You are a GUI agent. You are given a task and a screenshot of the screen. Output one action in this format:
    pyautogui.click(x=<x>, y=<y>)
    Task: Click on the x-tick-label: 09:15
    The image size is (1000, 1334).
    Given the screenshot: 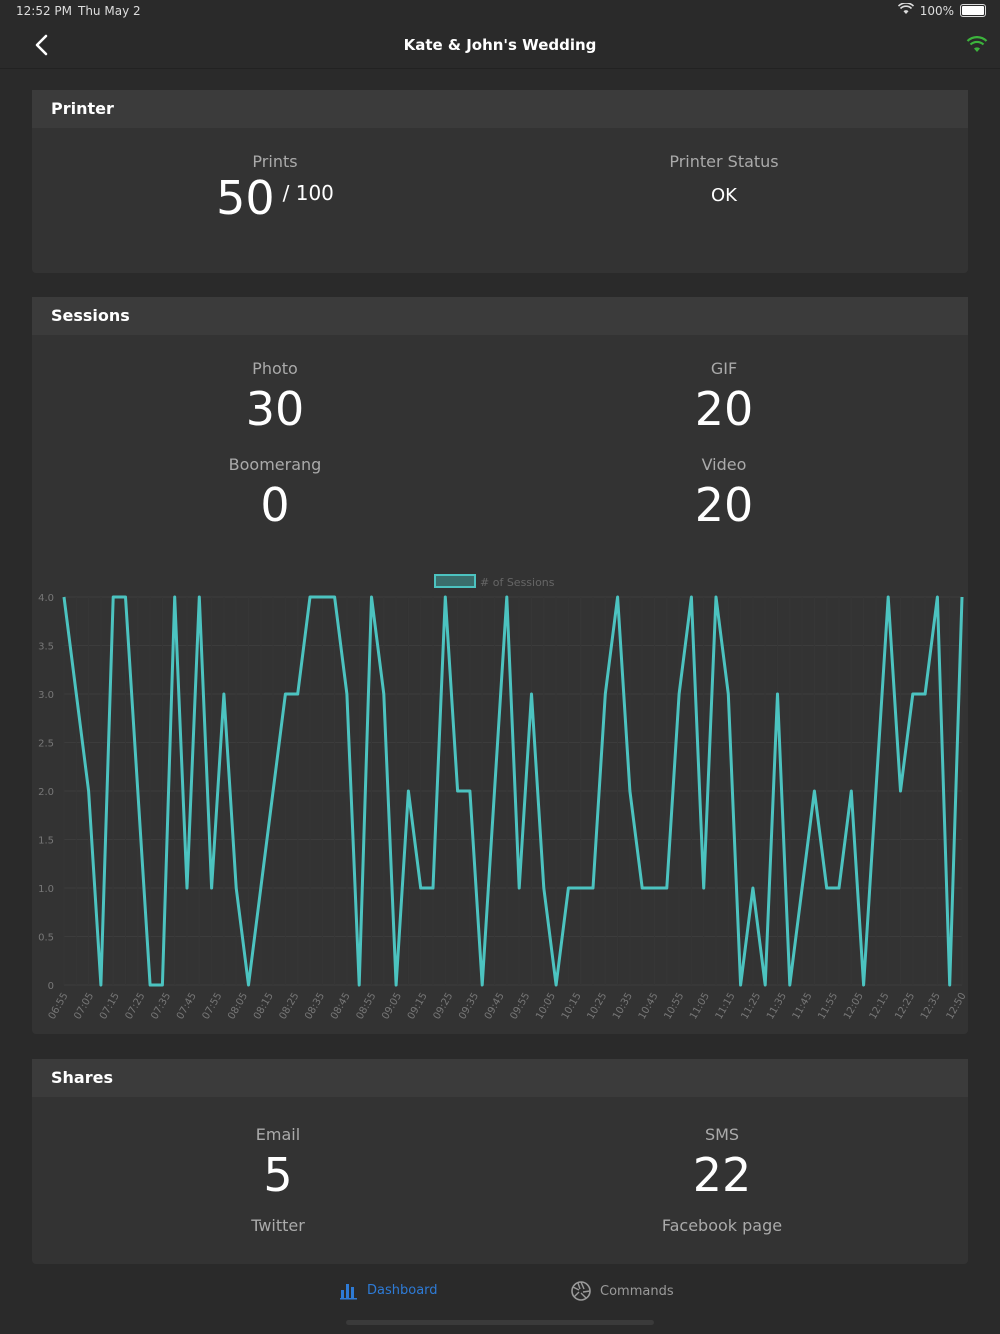 What is the action you would take?
    pyautogui.click(x=418, y=1006)
    